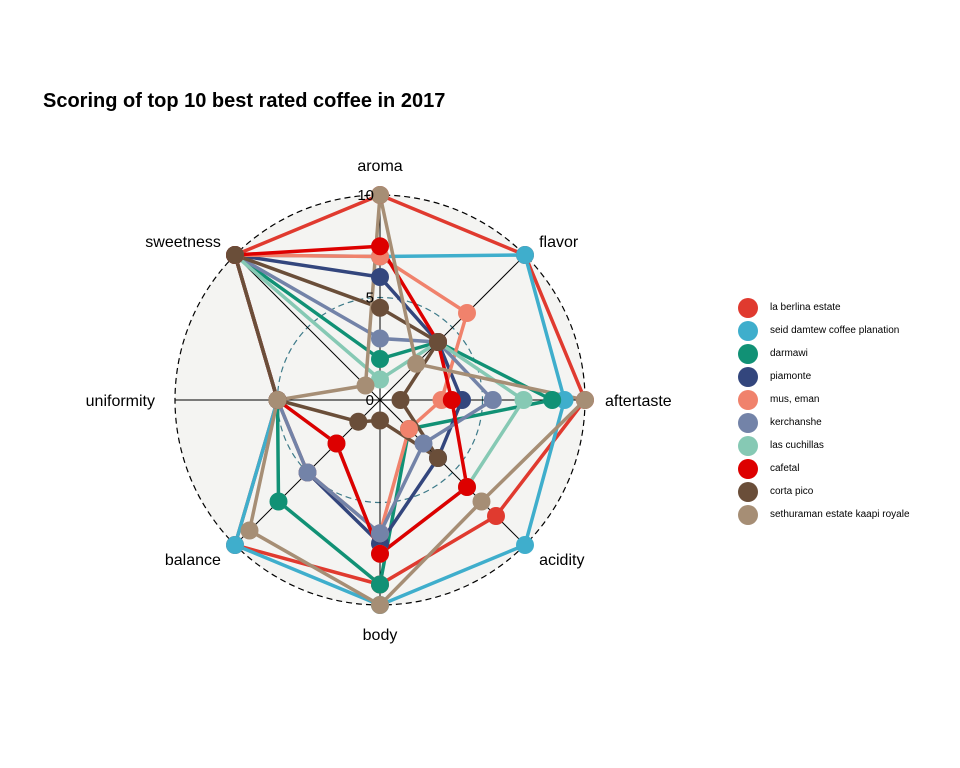 The width and height of the screenshot is (960, 768). Describe the element at coordinates (796, 422) in the screenshot. I see `legend-label: kerchanshe` at that location.